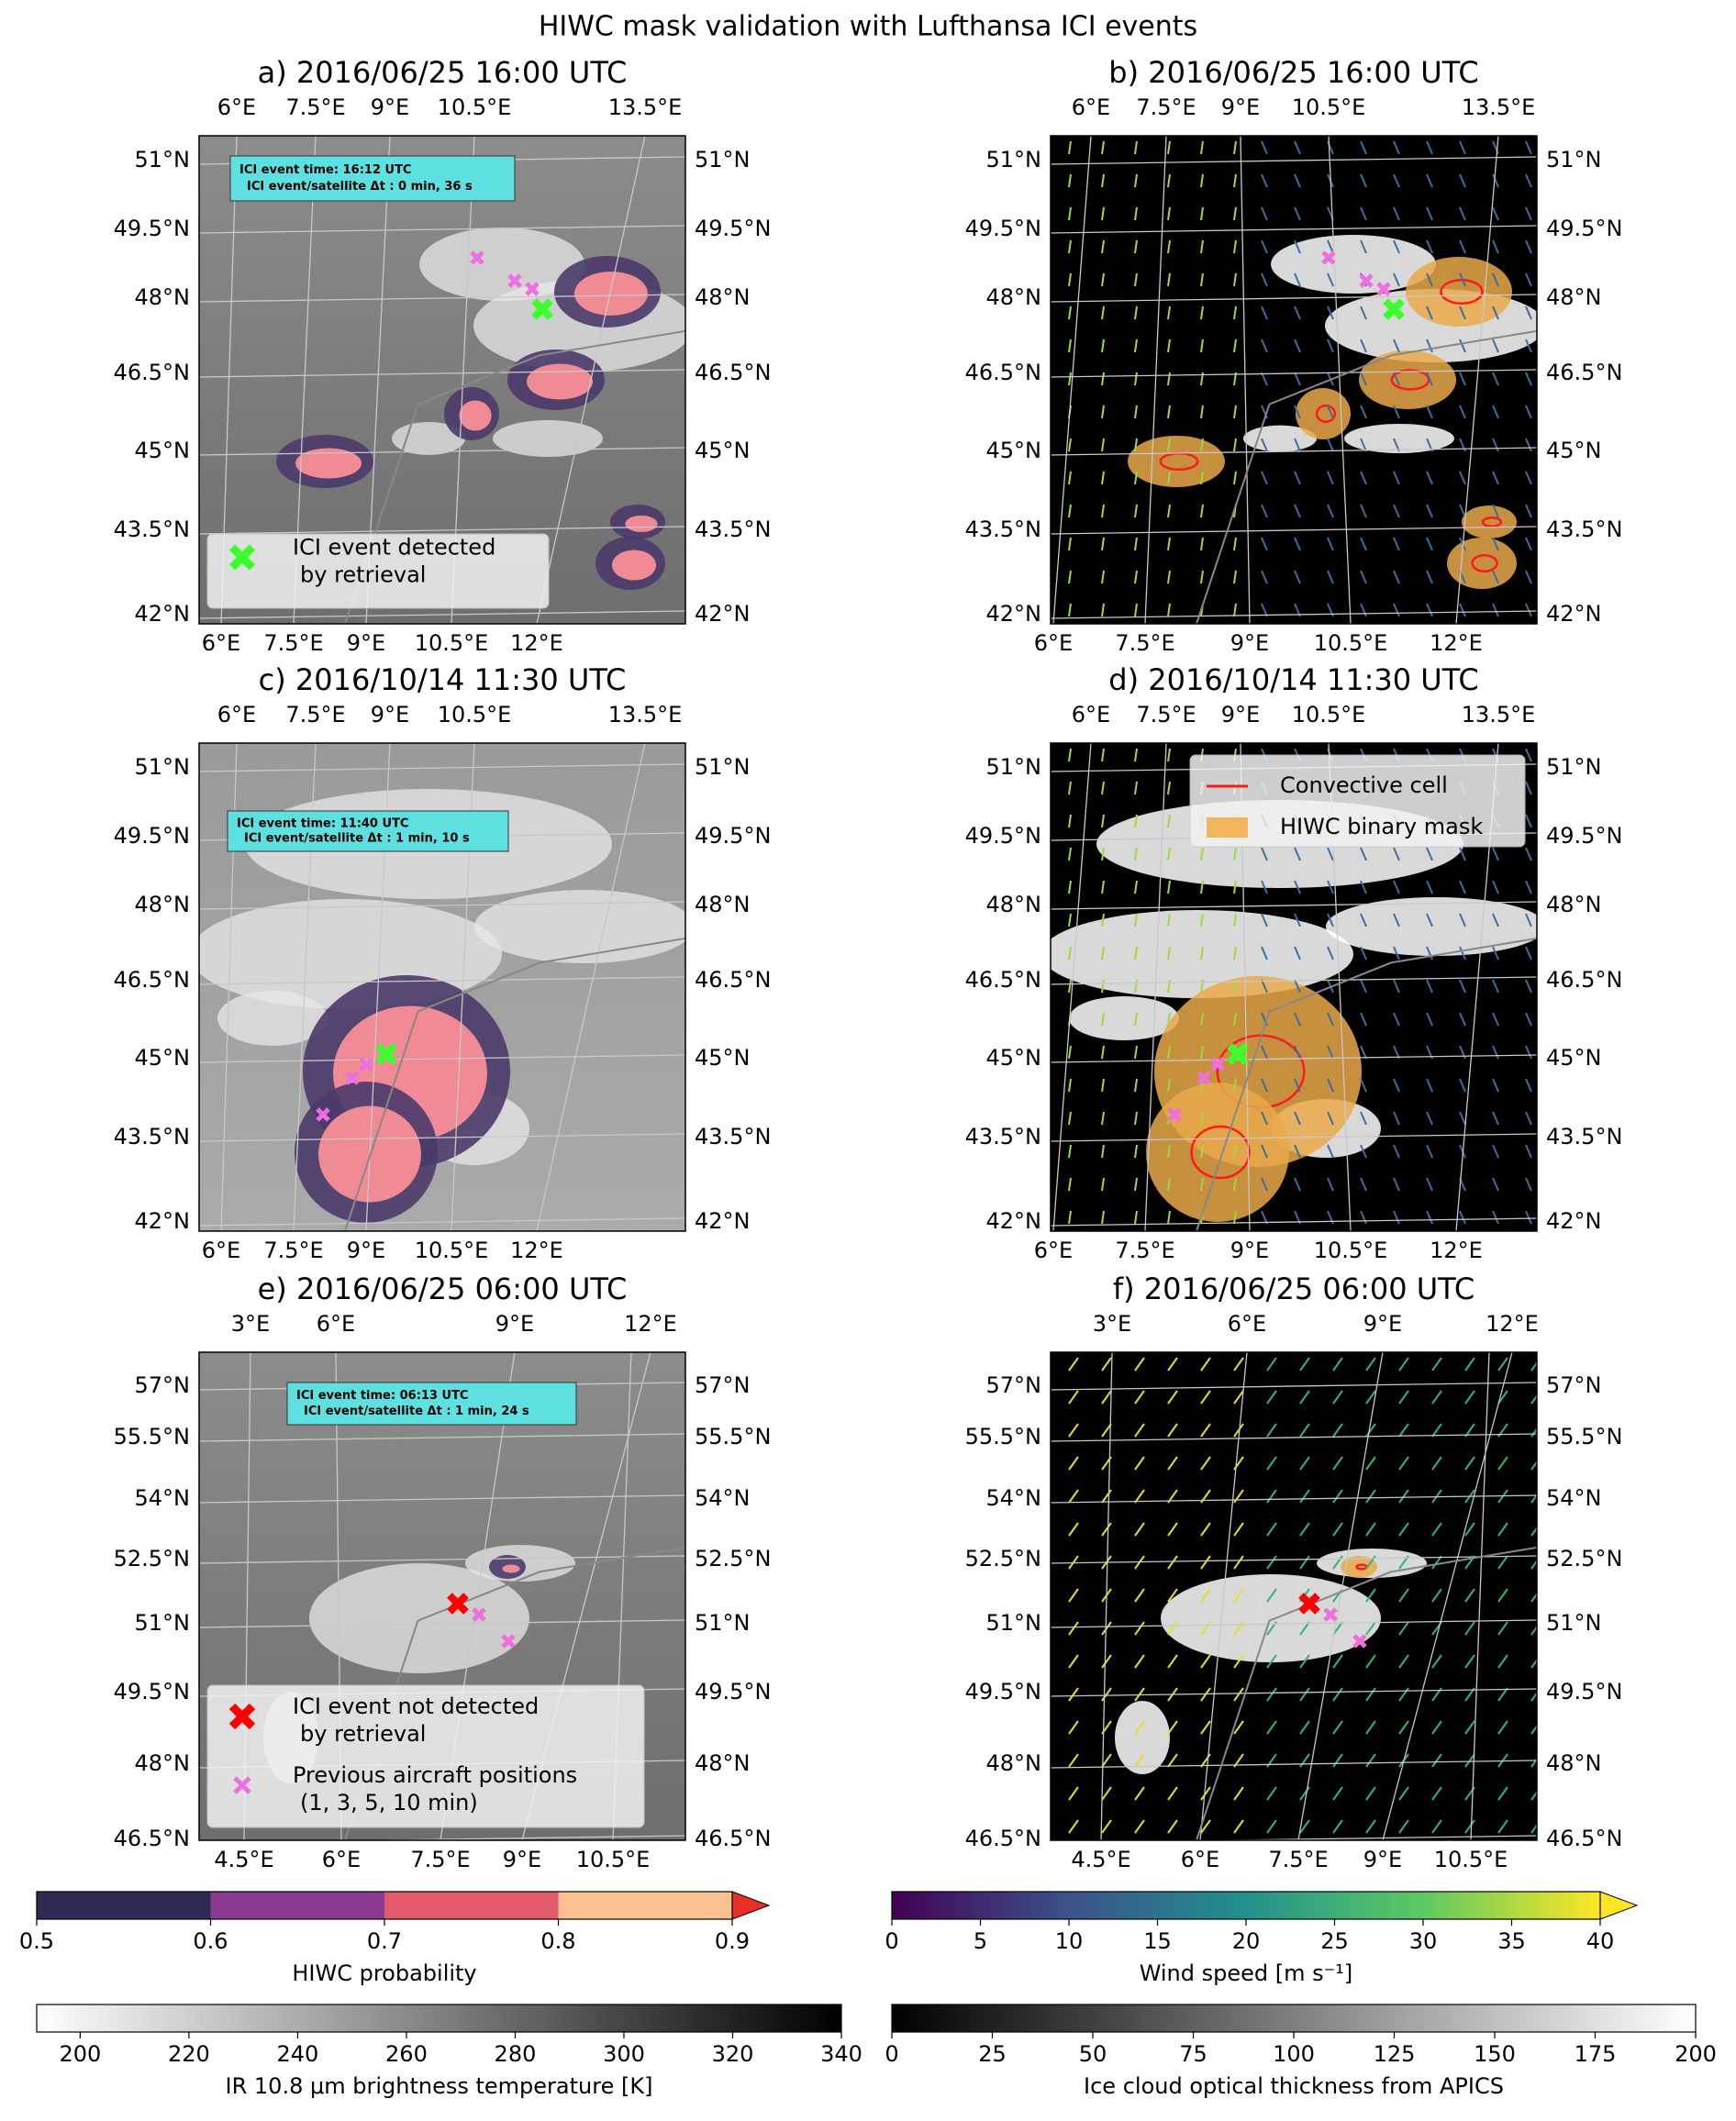 The width and height of the screenshot is (1736, 2121). I want to click on colorbar-tick-label: 220, so click(189, 2054).